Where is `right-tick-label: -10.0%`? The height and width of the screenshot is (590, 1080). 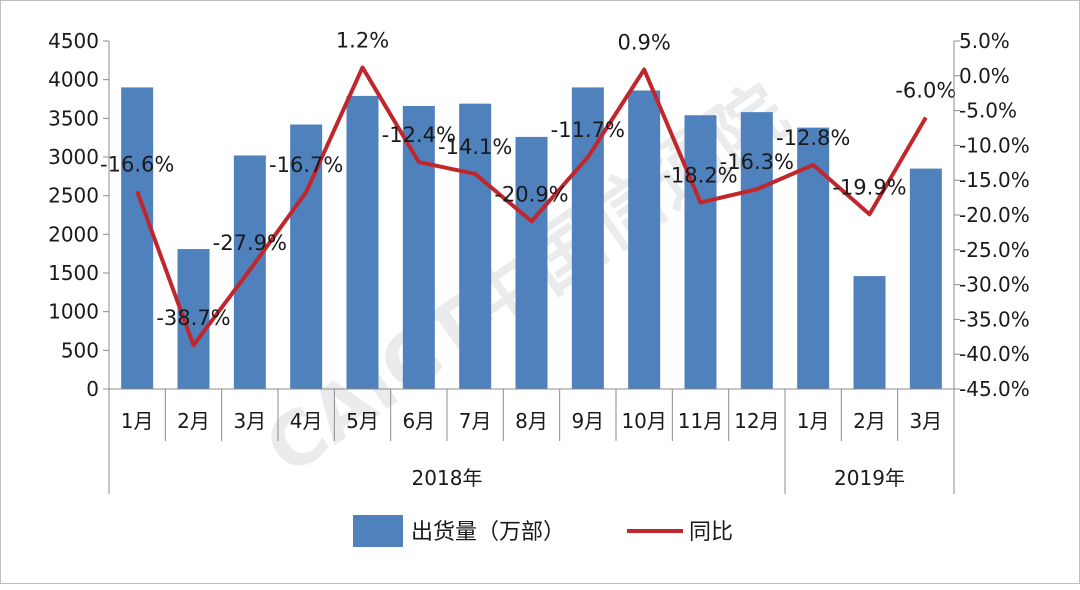
right-tick-label: -10.0% is located at coordinates (994, 145).